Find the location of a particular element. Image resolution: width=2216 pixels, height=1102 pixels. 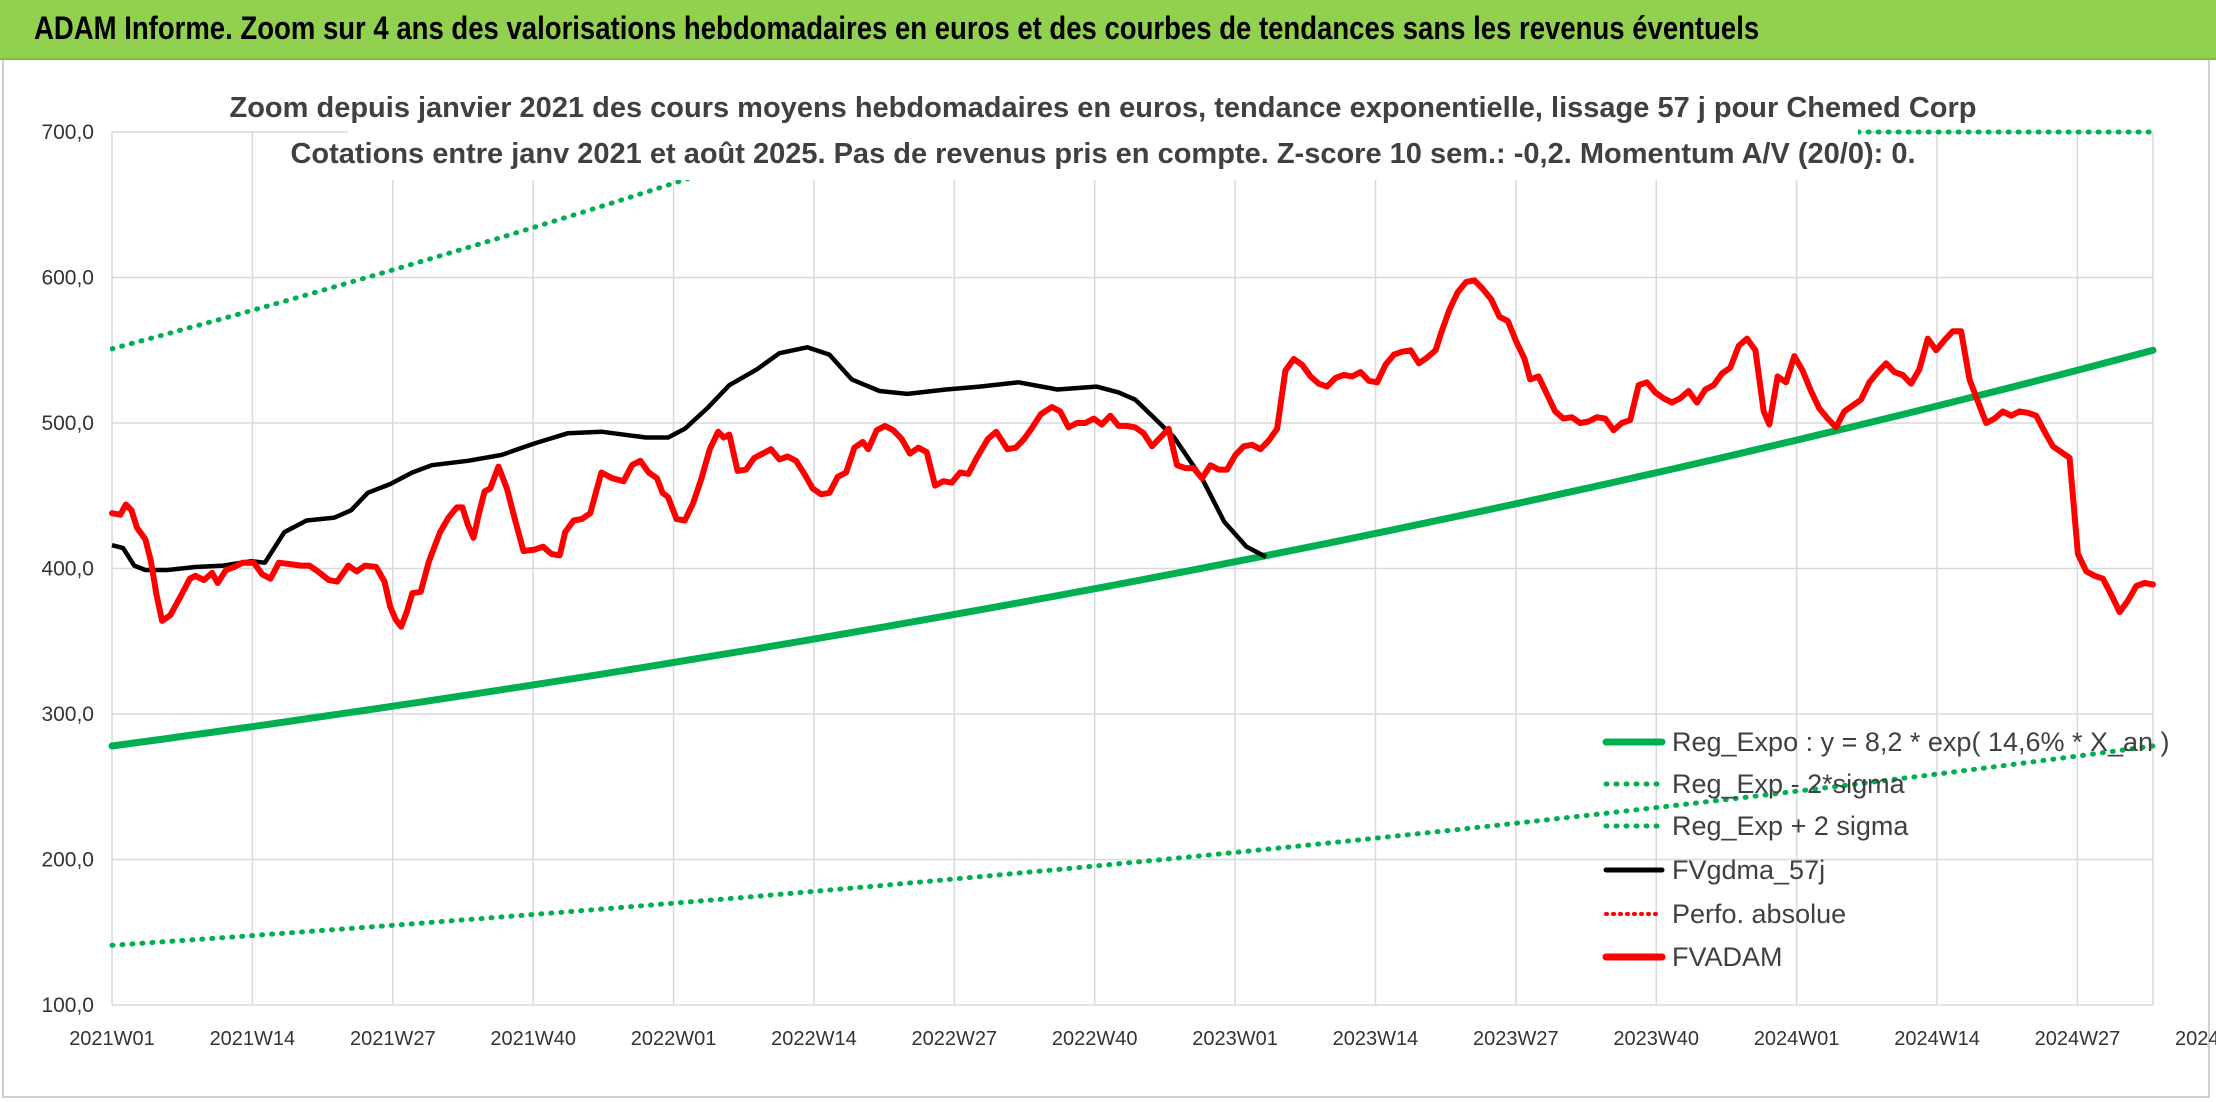

legend-label: Perfo. absolue is located at coordinates (1759, 914).